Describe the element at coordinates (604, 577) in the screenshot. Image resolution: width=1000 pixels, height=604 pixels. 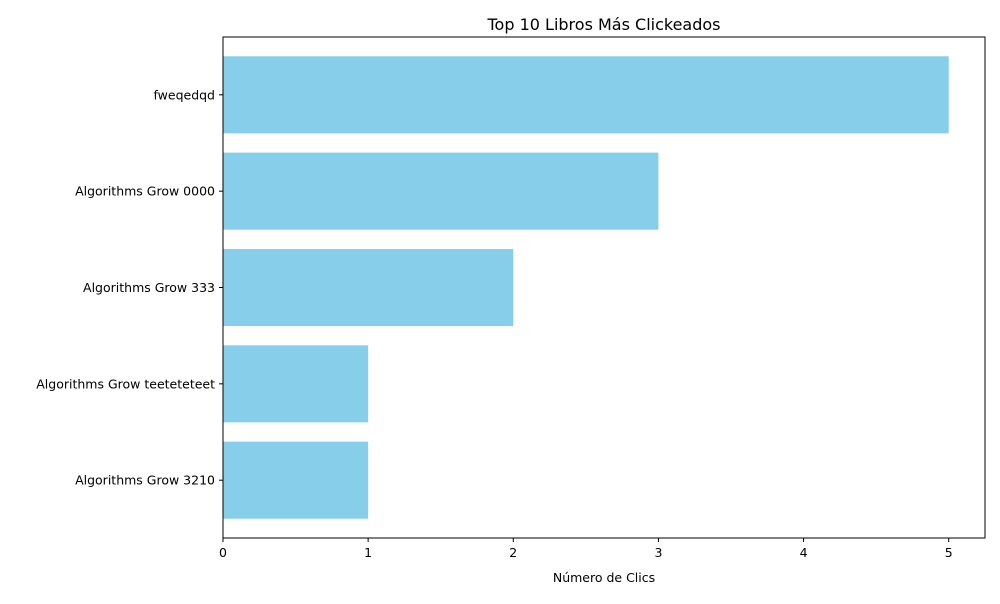
I see `x-axis-label: Número de Clics` at that location.